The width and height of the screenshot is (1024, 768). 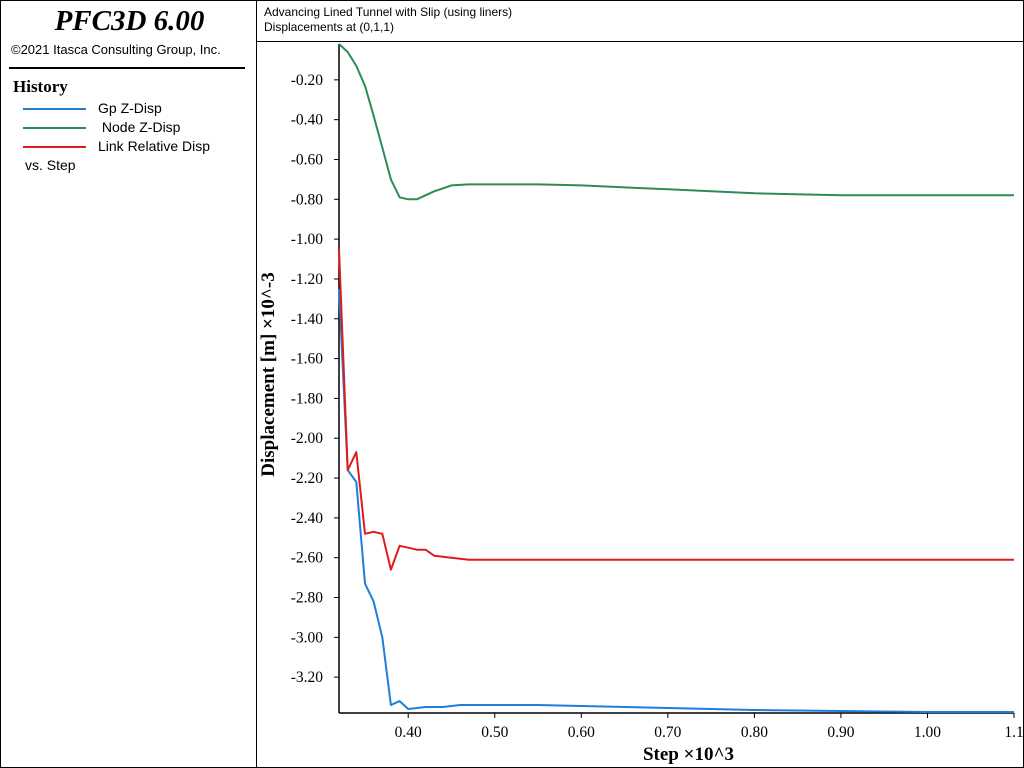 What do you see at coordinates (581, 732) in the screenshot?
I see `x-tick-label: 0.60` at bounding box center [581, 732].